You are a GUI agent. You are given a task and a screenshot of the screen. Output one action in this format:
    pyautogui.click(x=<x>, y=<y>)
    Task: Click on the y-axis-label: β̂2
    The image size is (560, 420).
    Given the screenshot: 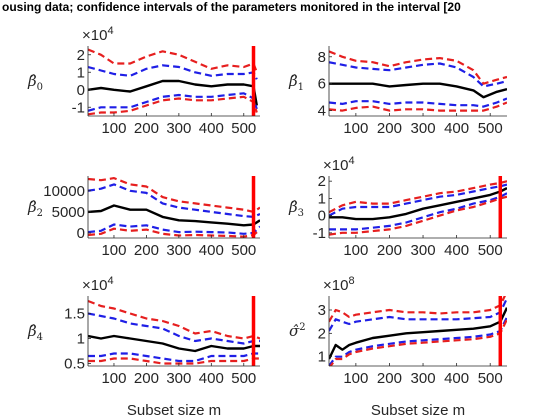 What is the action you would take?
    pyautogui.click(x=35, y=208)
    